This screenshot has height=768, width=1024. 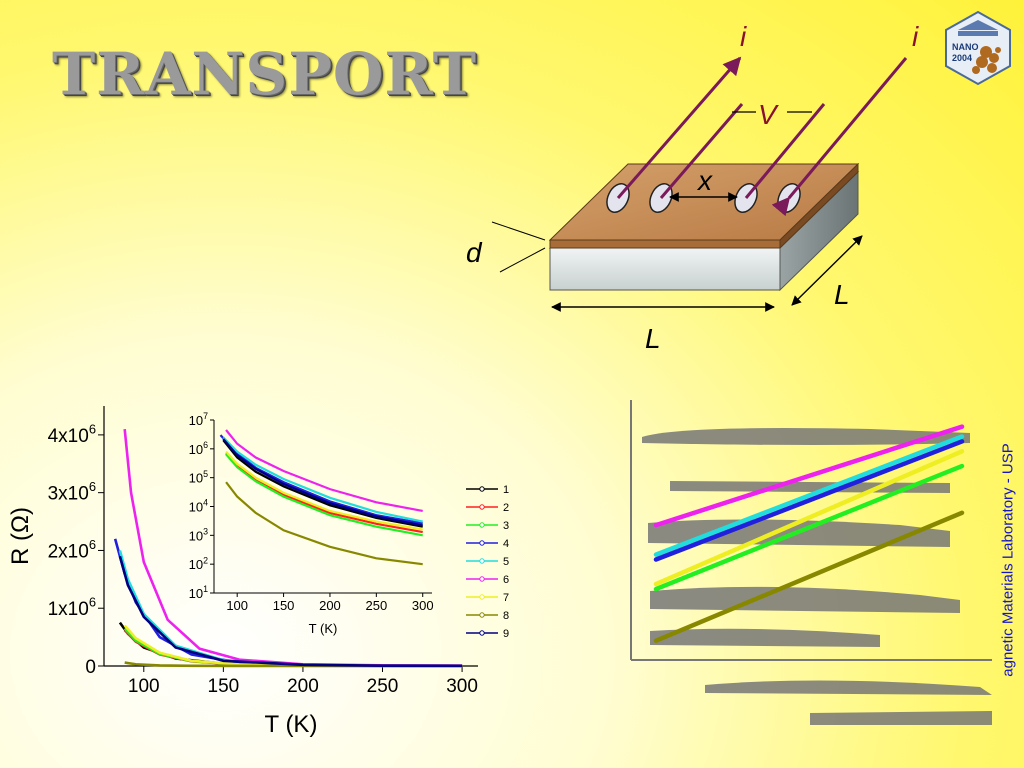 What do you see at coordinates (330, 605) in the screenshot?
I see `inset-x-tick-label: 200` at bounding box center [330, 605].